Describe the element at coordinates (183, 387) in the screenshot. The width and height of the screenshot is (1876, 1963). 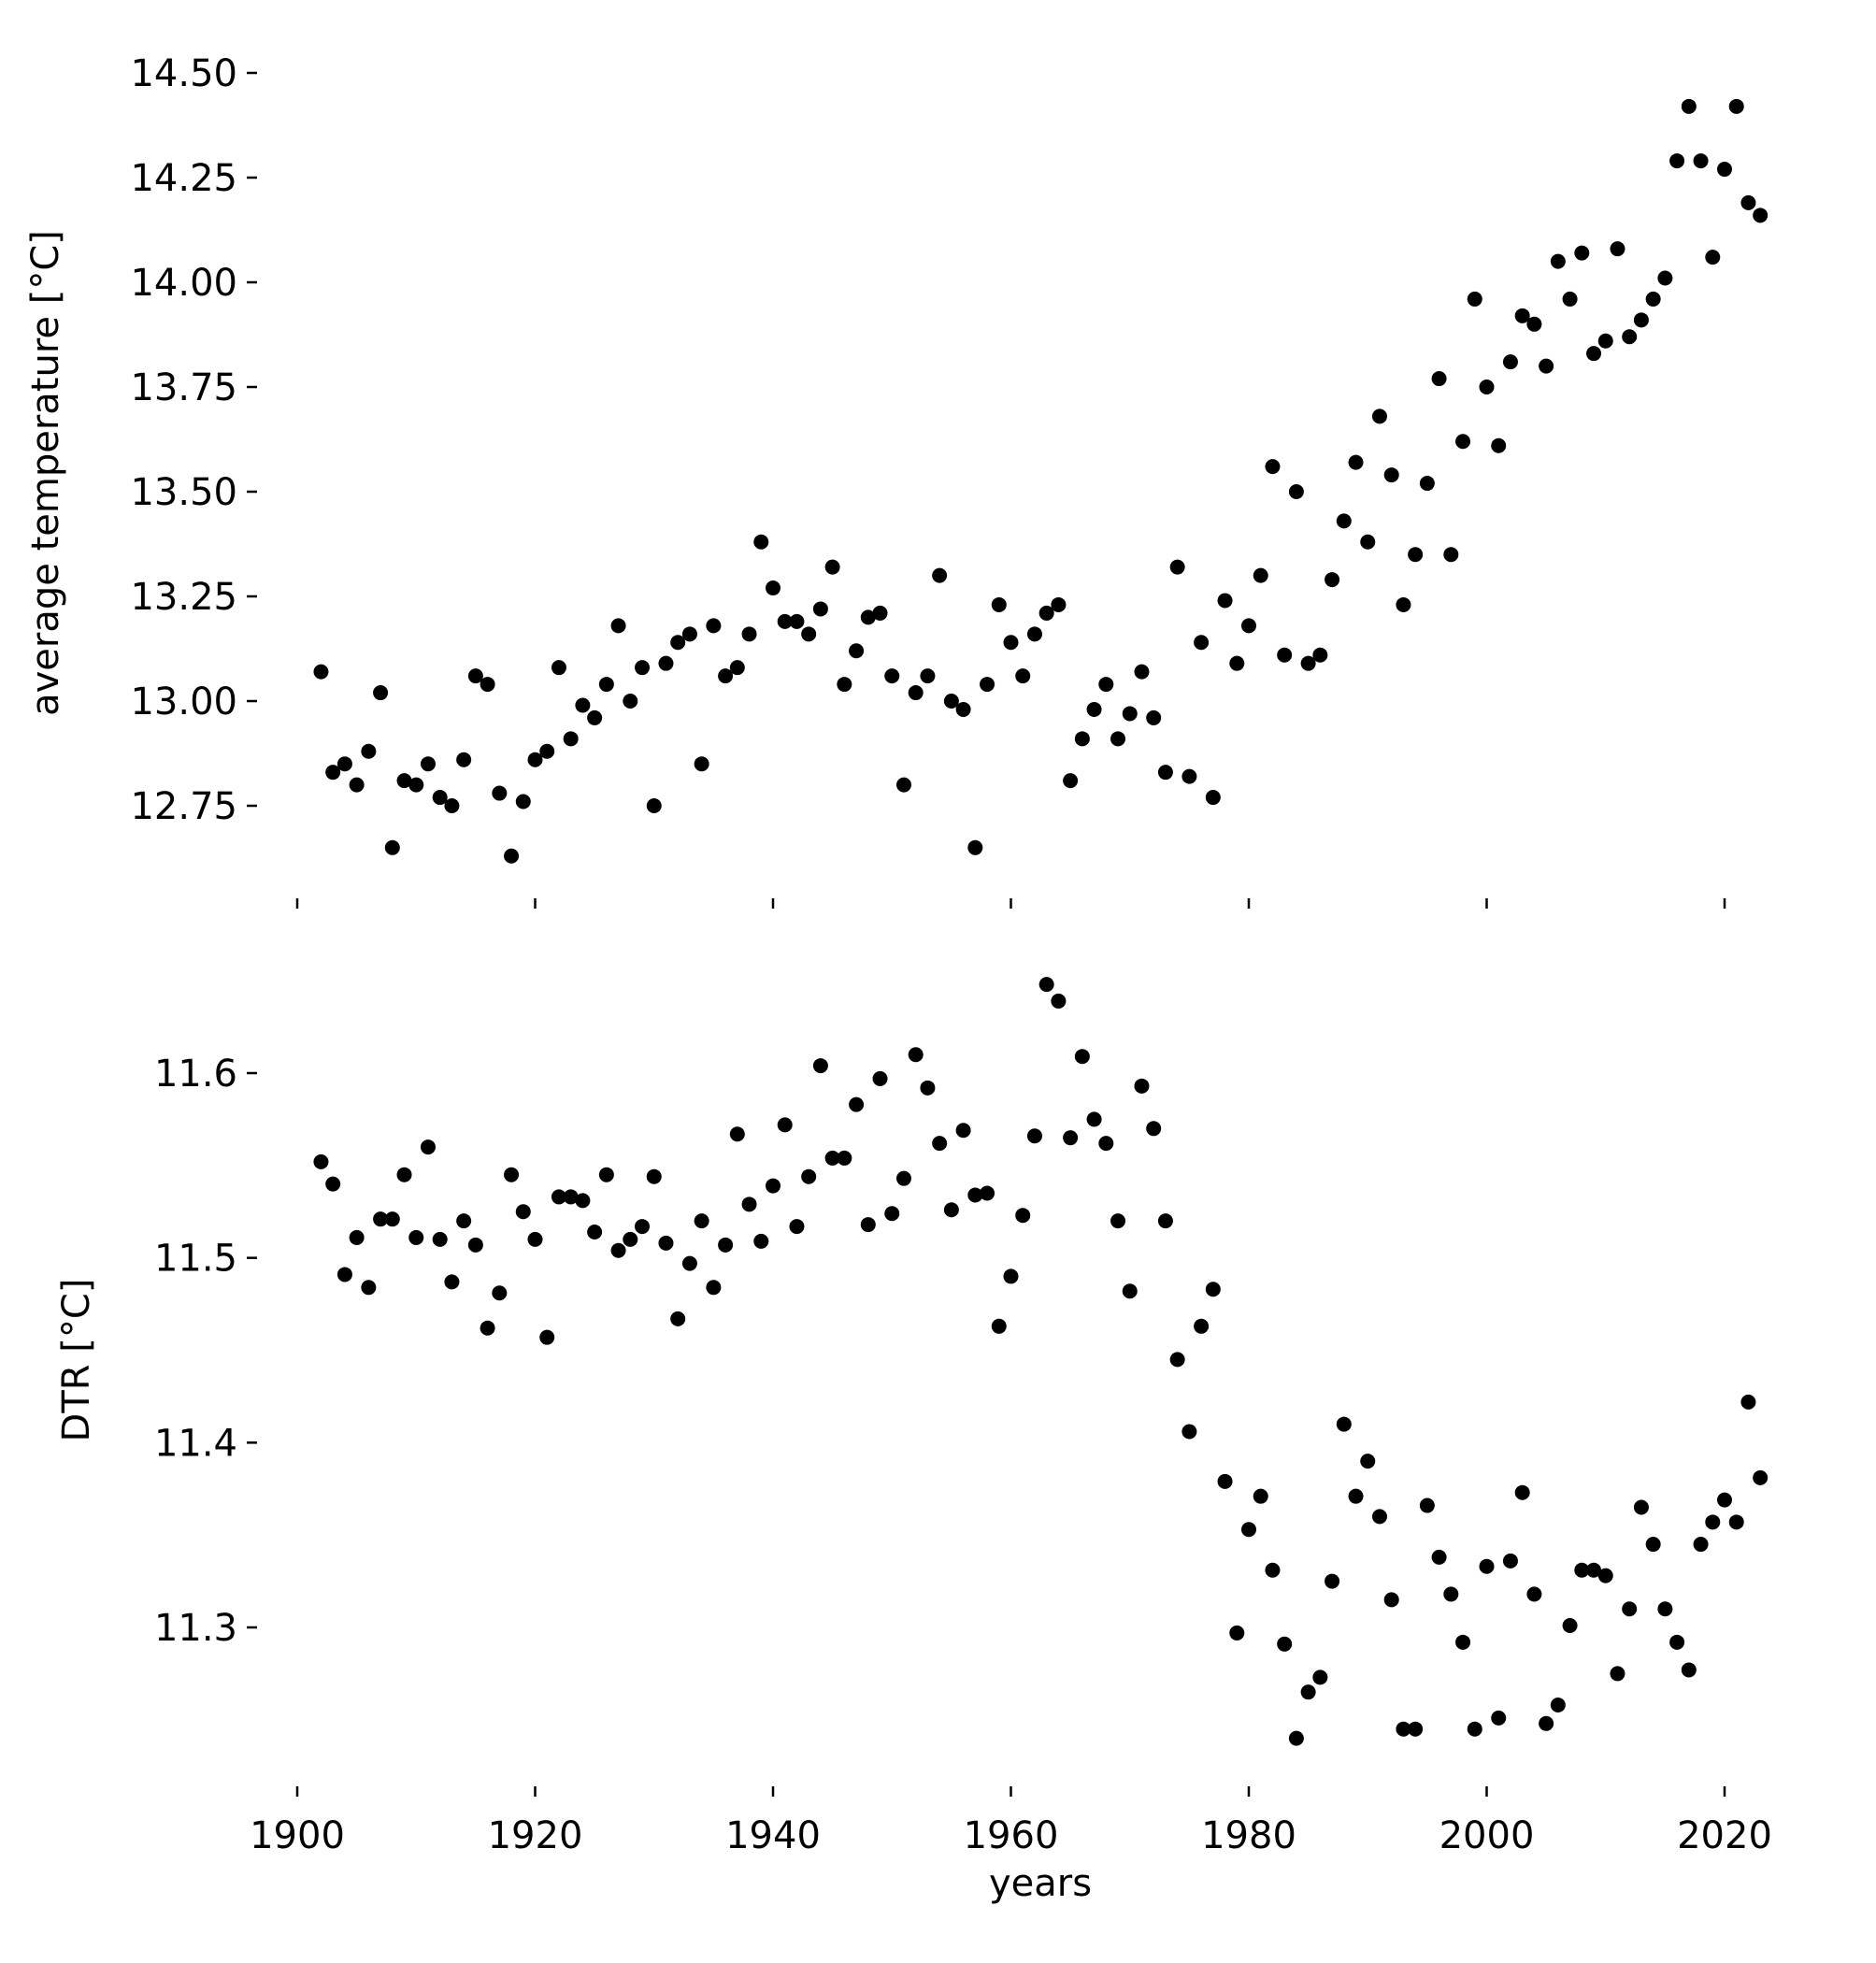
I see `temperature-y-tick-label: 13.75` at that location.